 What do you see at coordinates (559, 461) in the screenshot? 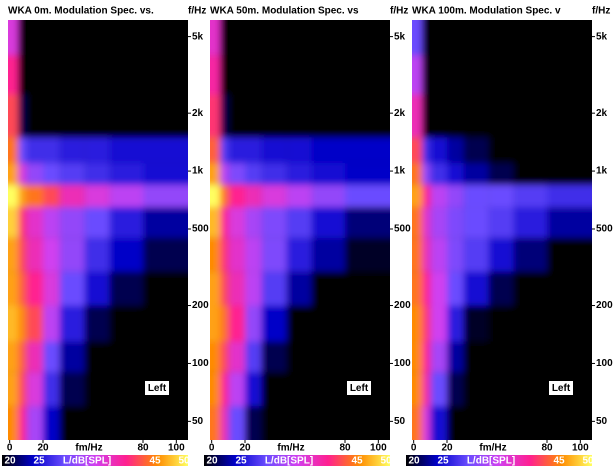
I see `colorbar-tick-label: 45` at bounding box center [559, 461].